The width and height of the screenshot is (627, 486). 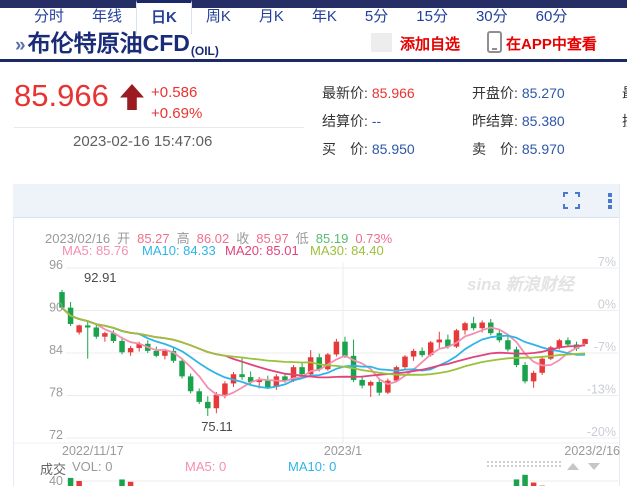 What do you see at coordinates (262, 250) in the screenshot?
I see `ma-legend-item: MA20: 85.01` at bounding box center [262, 250].